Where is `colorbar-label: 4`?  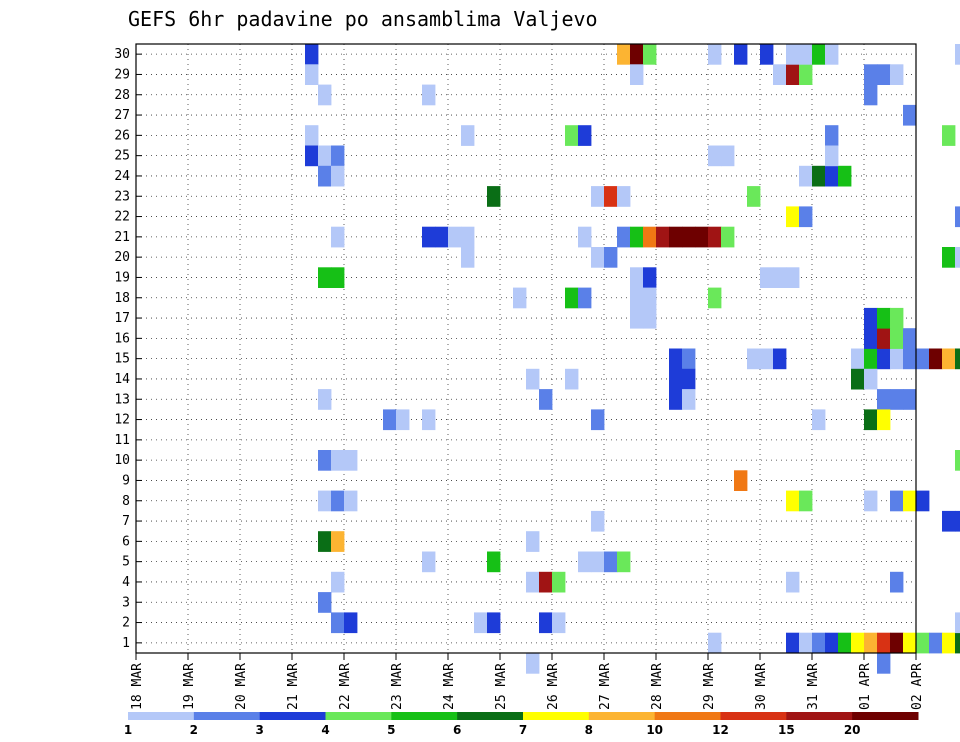
colorbar-label: 4 is located at coordinates (325, 730).